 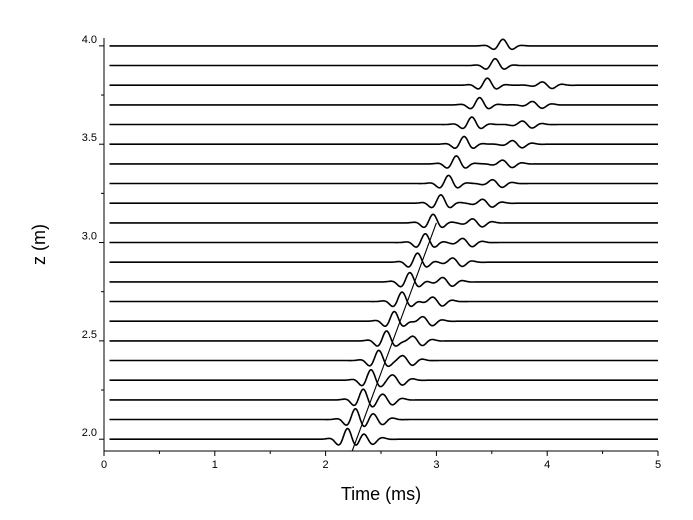 I want to click on x-tick-label: 4, so click(x=547, y=465).